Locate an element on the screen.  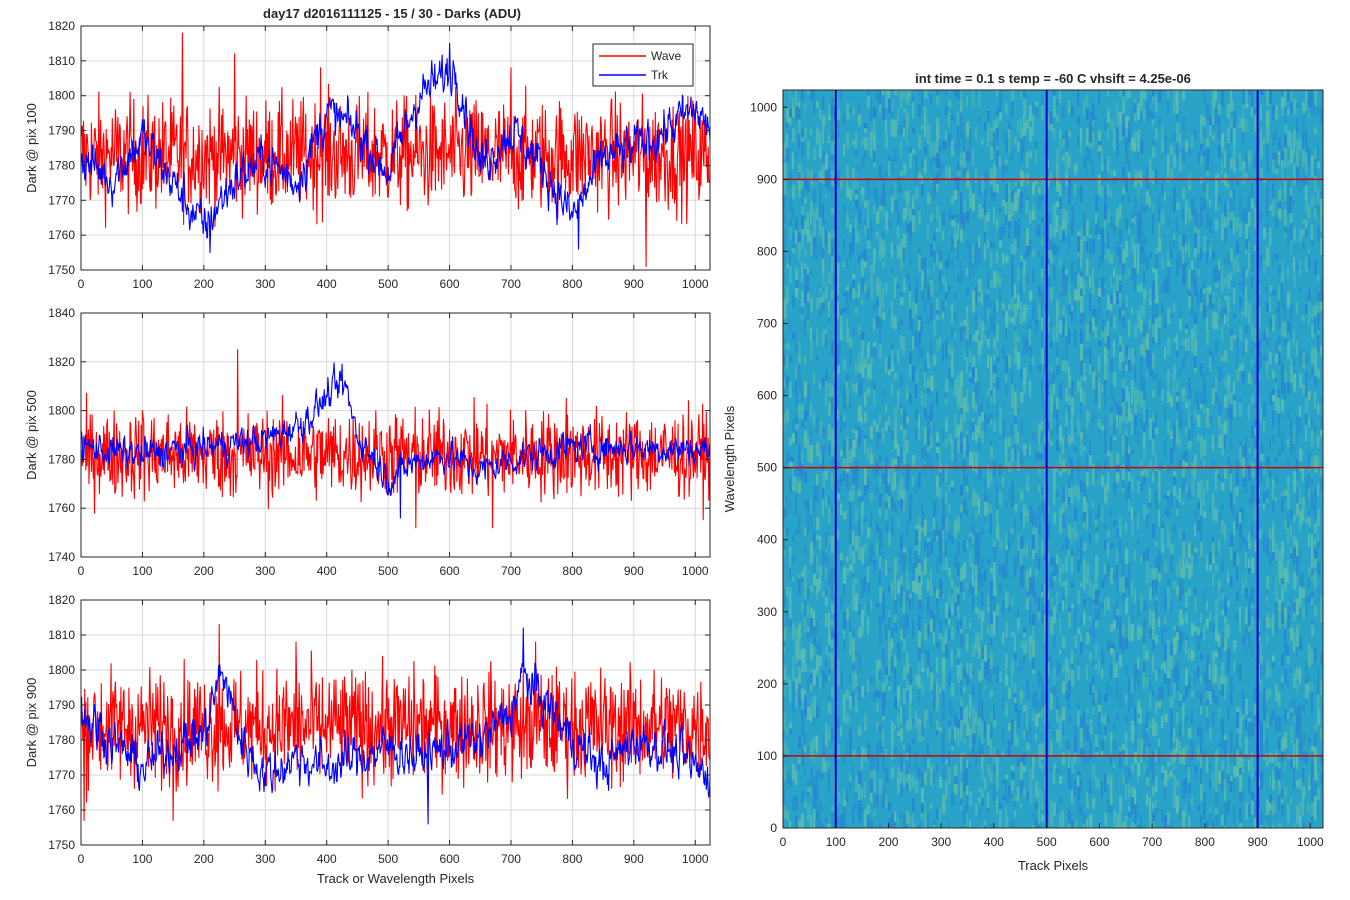
legend-box is located at coordinates (643, 65).